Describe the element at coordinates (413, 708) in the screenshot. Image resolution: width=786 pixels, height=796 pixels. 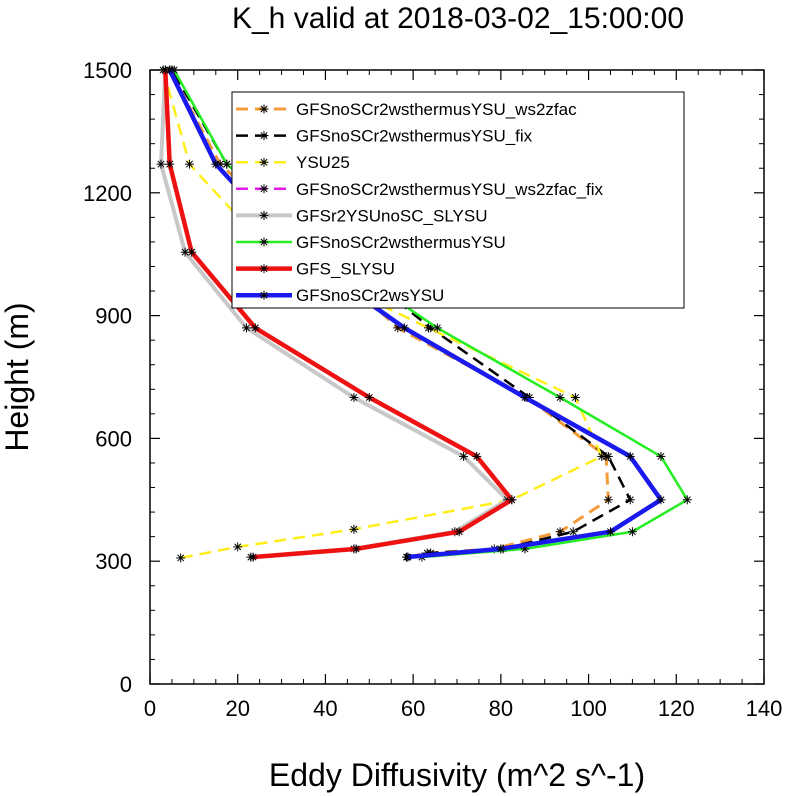
I see `x-tick-label: 60` at that location.